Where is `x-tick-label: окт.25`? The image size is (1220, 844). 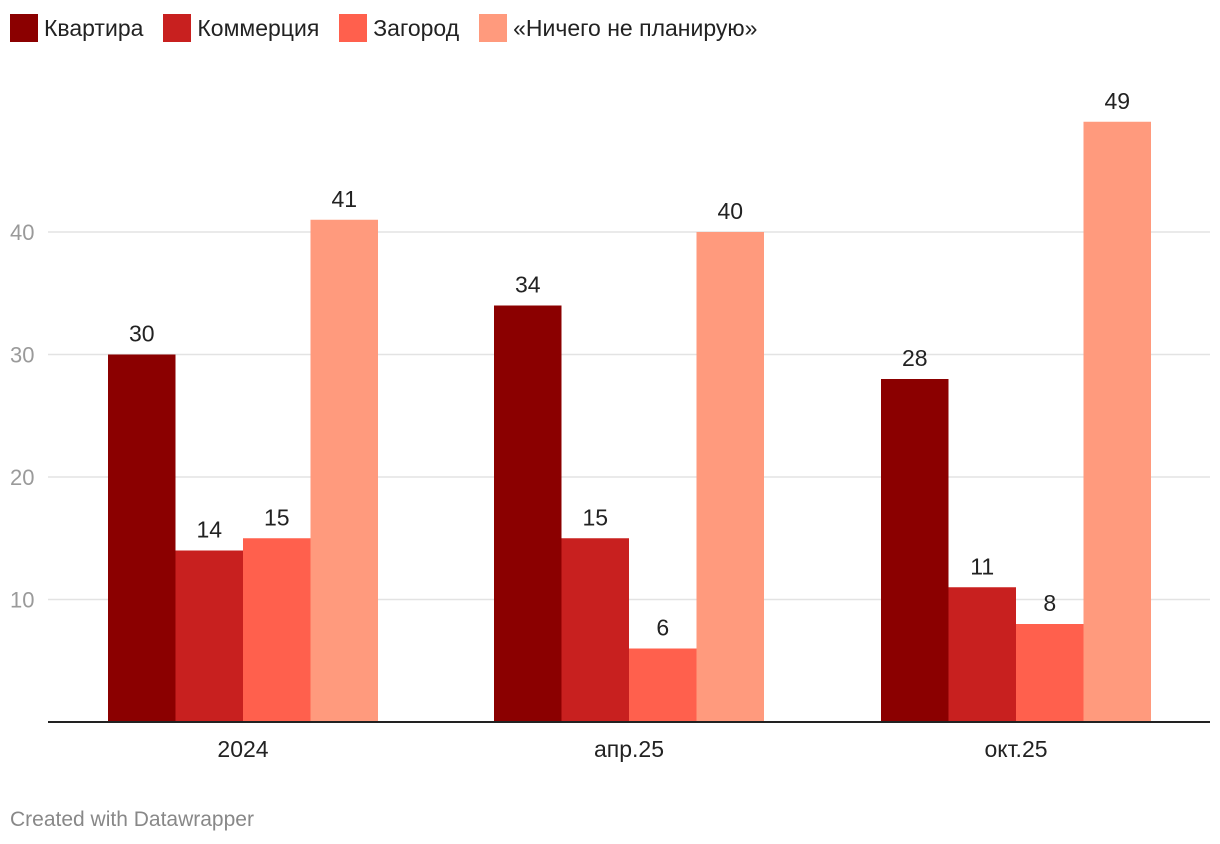 x-tick-label: окт.25 is located at coordinates (1015, 749).